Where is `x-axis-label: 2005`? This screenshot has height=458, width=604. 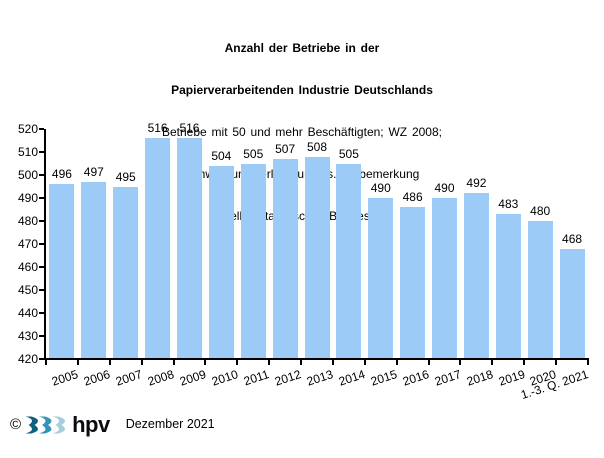 x-axis-label: 2005 is located at coordinates (65, 378).